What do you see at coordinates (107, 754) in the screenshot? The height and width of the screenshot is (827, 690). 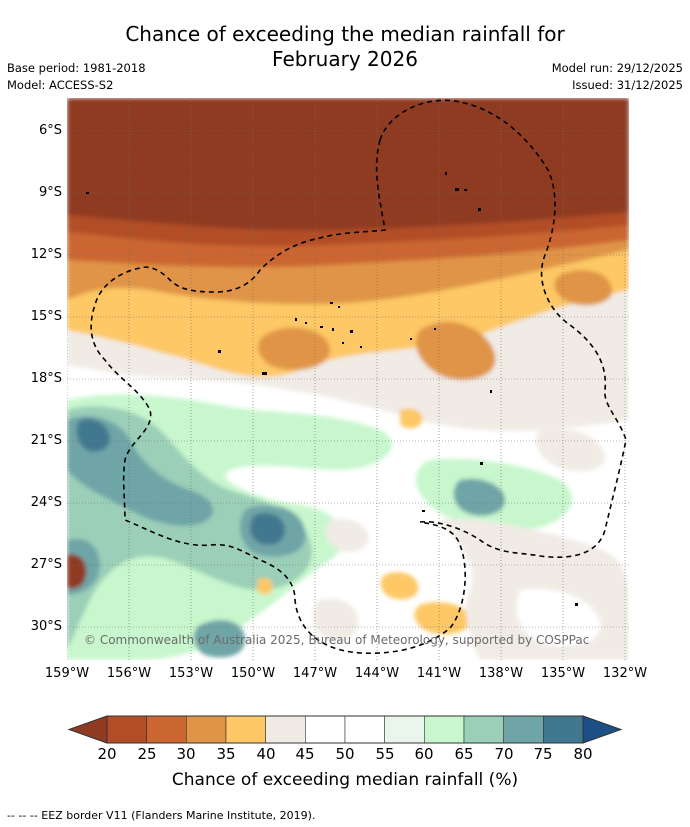 I see `colorbar-tick: 20` at bounding box center [107, 754].